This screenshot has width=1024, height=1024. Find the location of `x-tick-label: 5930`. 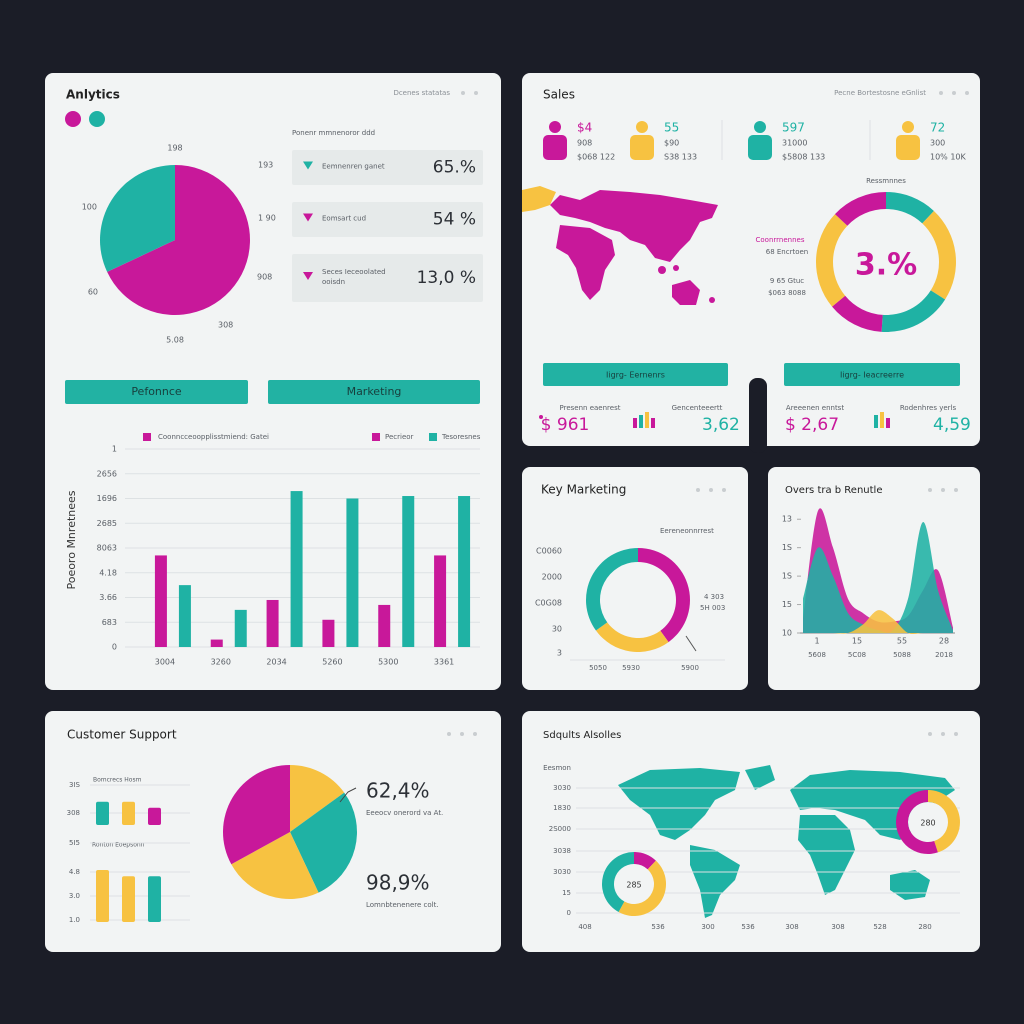

x-tick-label: 5930 is located at coordinates (631, 668).